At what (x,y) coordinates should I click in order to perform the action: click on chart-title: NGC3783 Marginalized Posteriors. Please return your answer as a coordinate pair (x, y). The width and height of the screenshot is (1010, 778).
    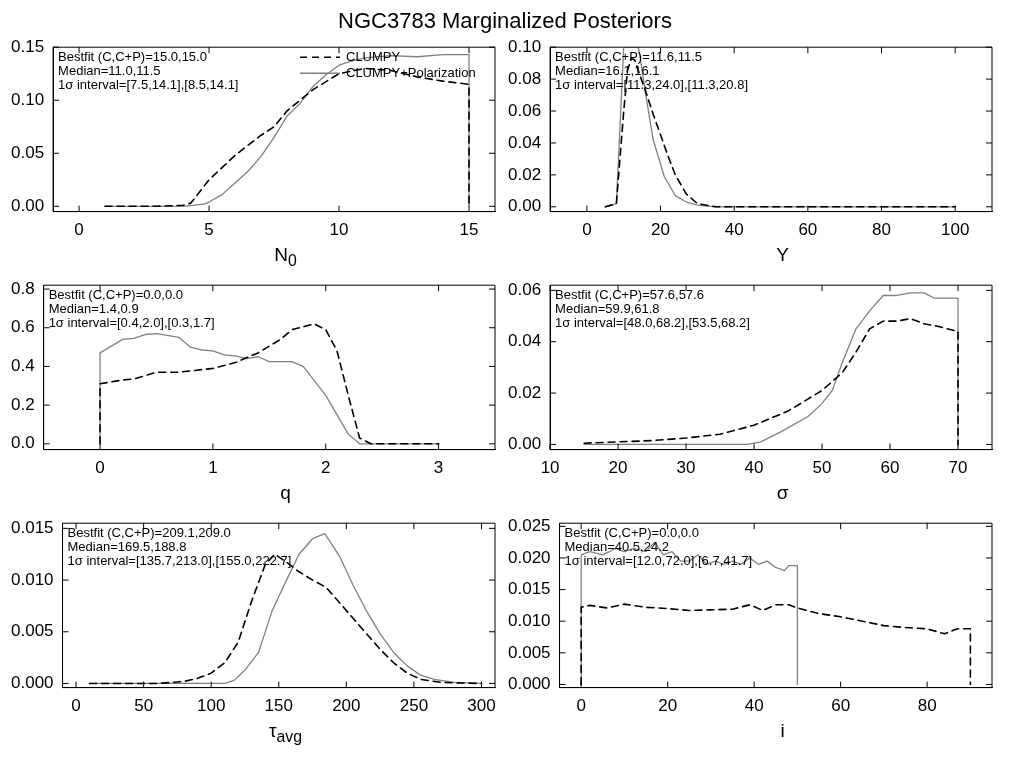
    Looking at the image, I should click on (505, 21).